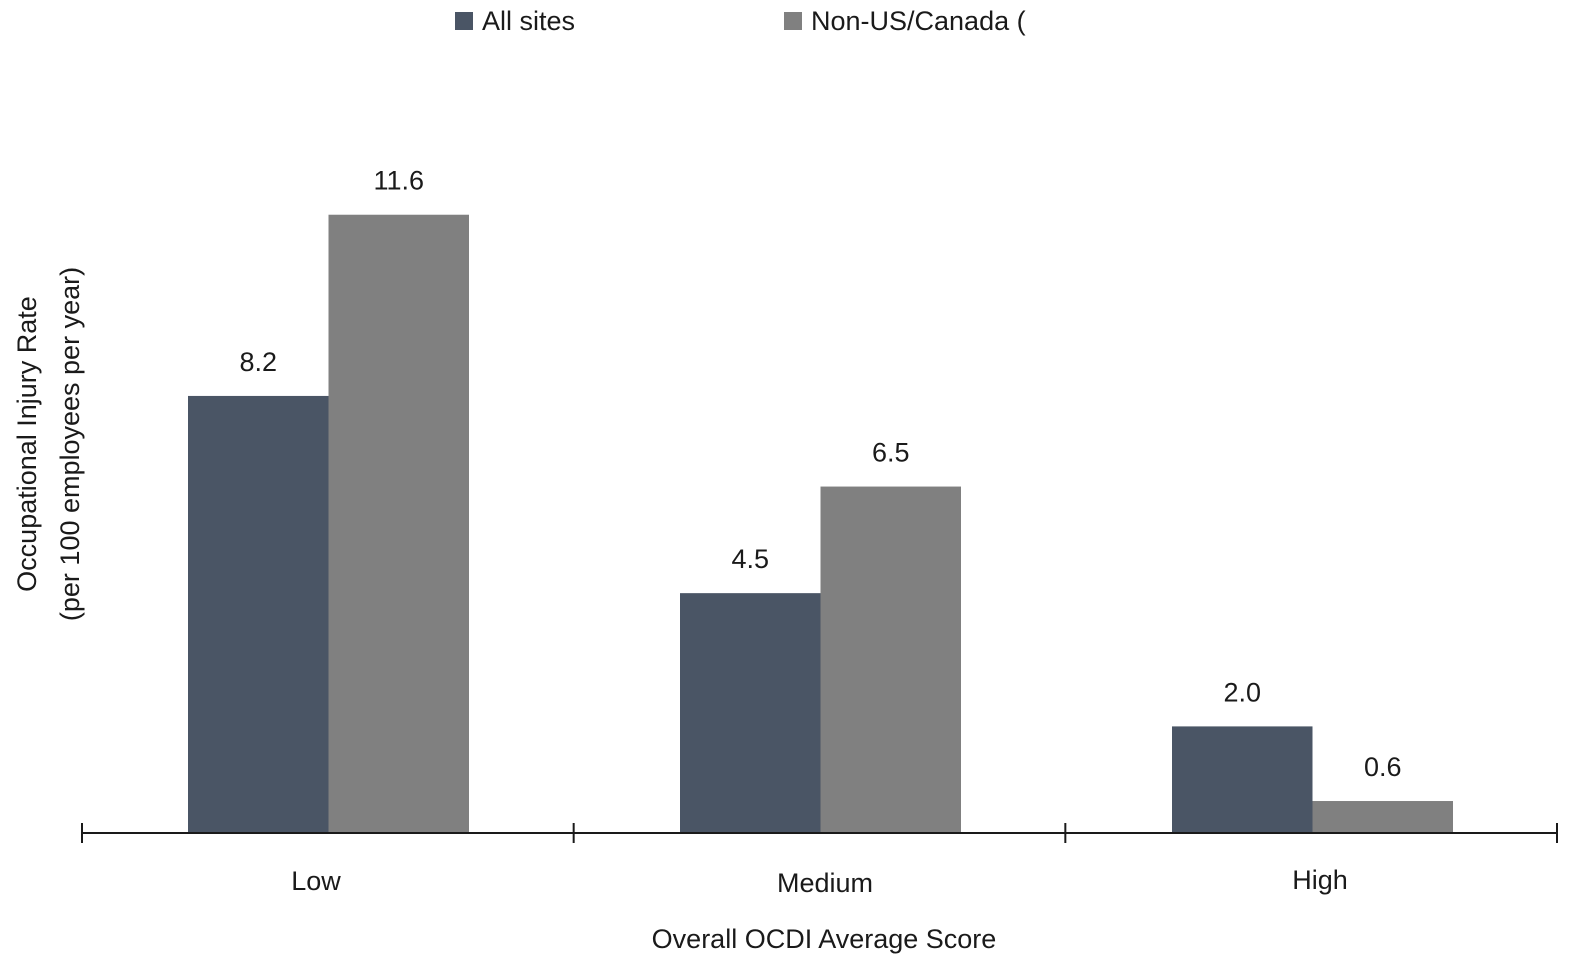 The image size is (1570, 958). I want to click on data-label-low-series-0: 8.2, so click(258, 362).